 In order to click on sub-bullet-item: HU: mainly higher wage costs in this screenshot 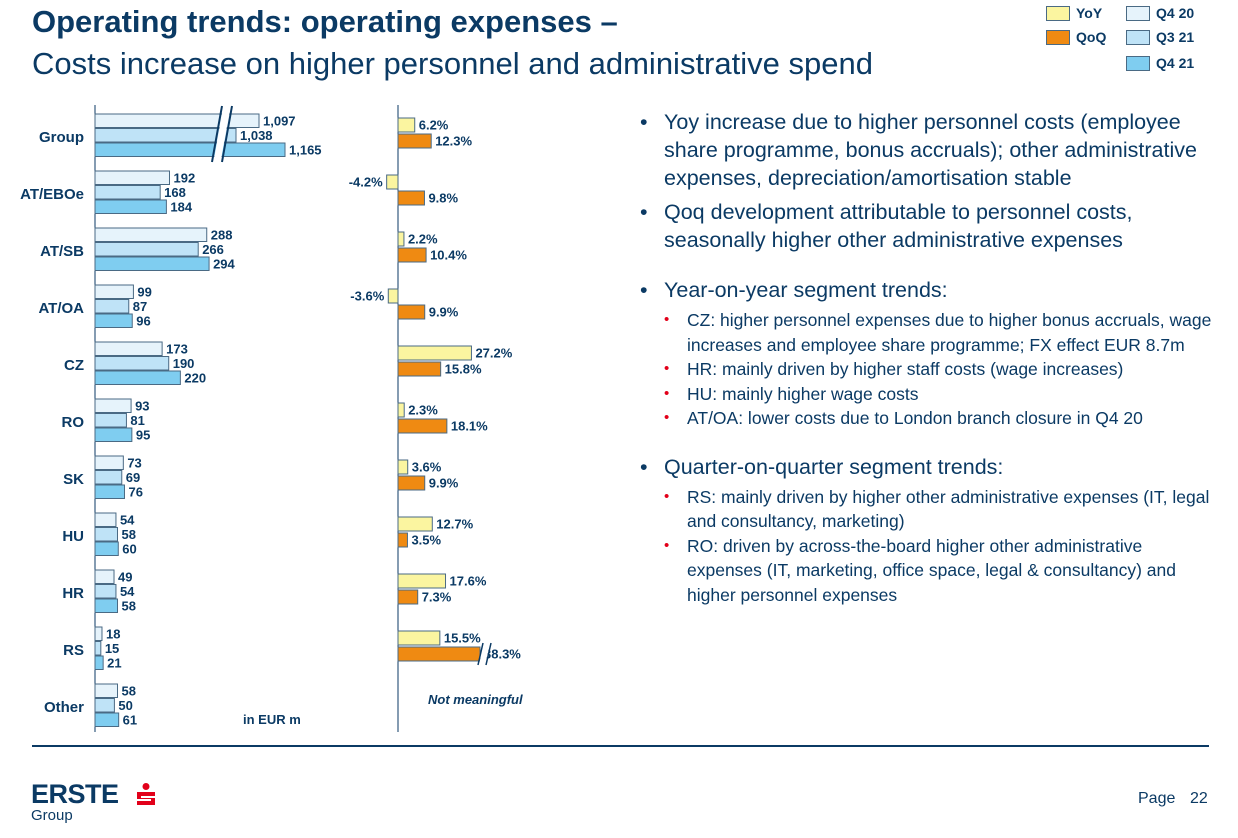, I will do `click(930, 394)`.